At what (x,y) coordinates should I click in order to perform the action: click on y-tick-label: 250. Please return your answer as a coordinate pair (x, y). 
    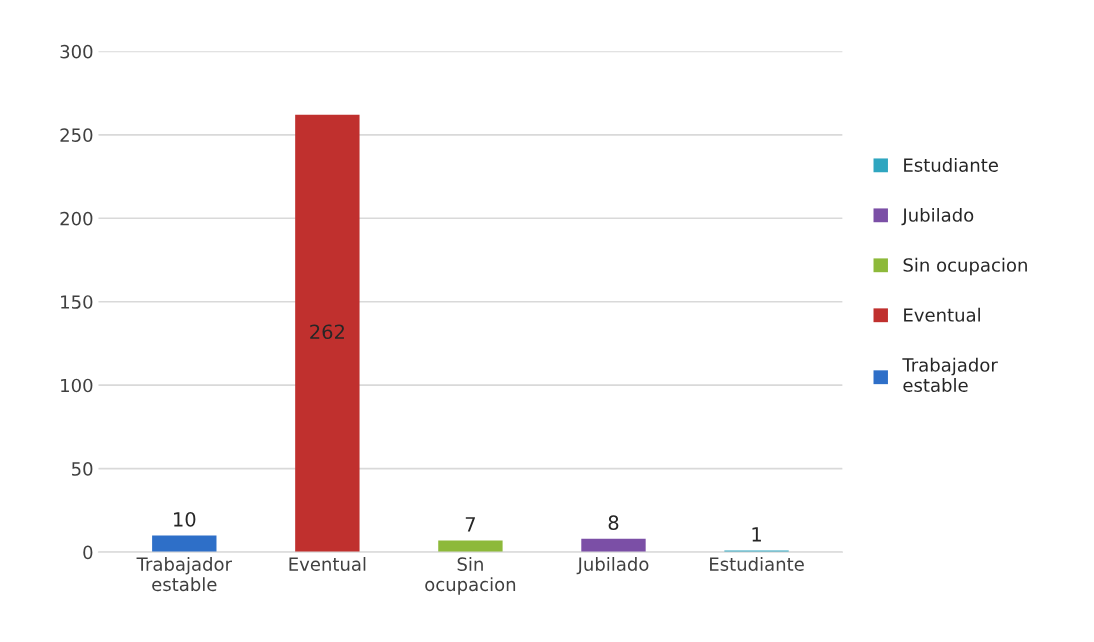
    Looking at the image, I should click on (76, 135).